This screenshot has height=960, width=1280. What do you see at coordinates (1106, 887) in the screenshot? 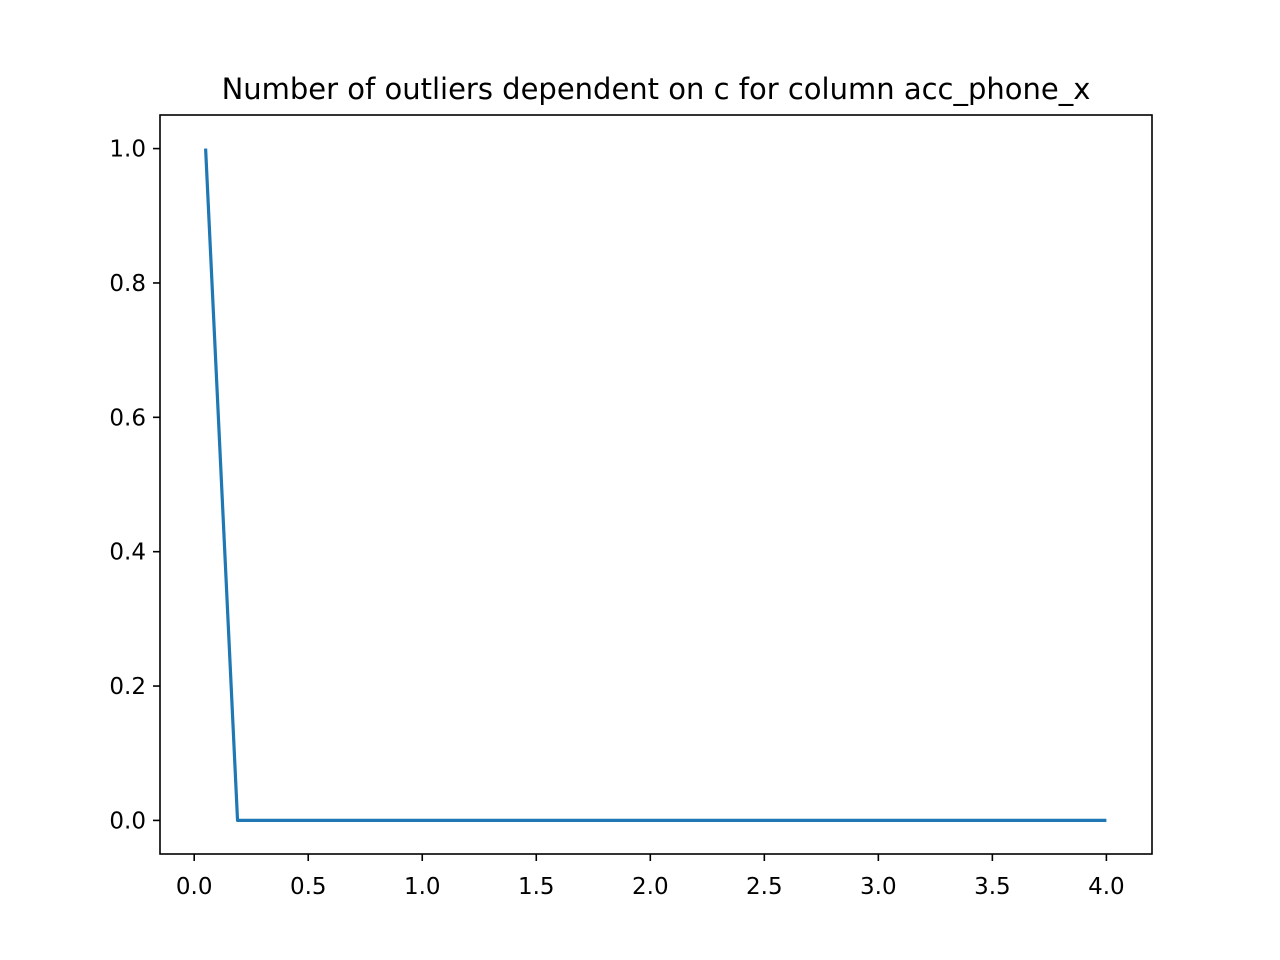
I see `x-tick-label: 4.0` at bounding box center [1106, 887].